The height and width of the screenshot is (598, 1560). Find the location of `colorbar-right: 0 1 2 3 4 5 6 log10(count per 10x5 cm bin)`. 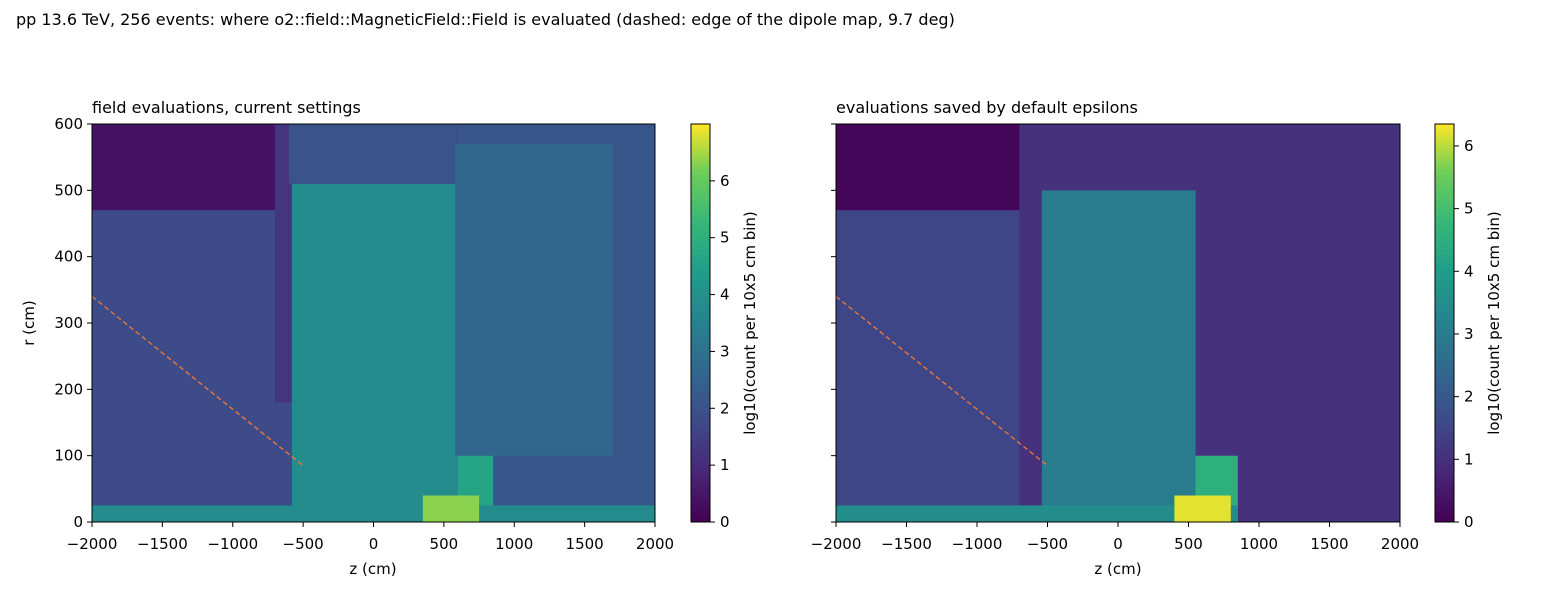

colorbar-right: 0 1 2 3 4 5 6 log10(count per 10x5 cm bin) is located at coordinates (1468, 327).